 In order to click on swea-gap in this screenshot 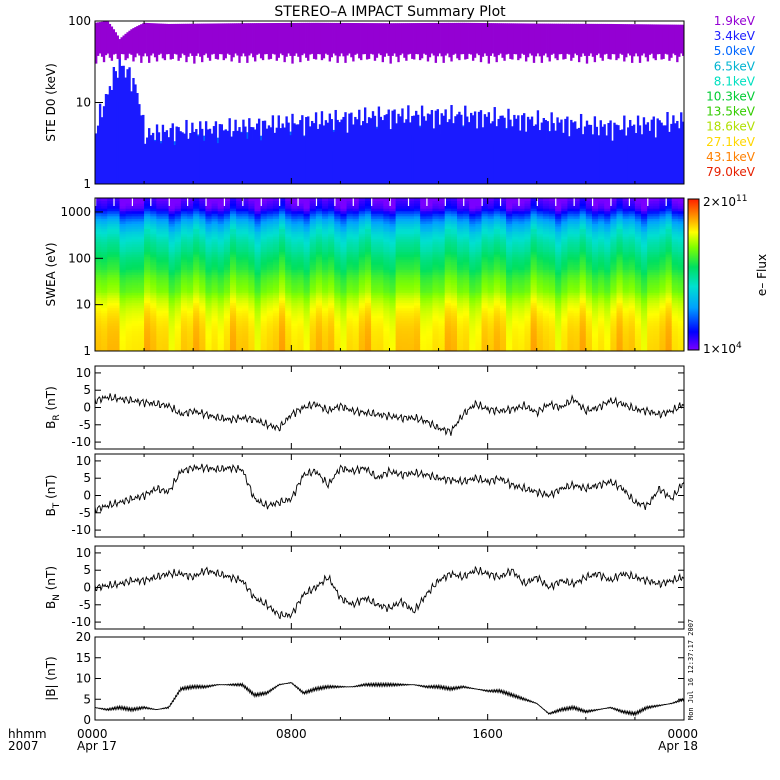, I will do `click(151, 202)`.